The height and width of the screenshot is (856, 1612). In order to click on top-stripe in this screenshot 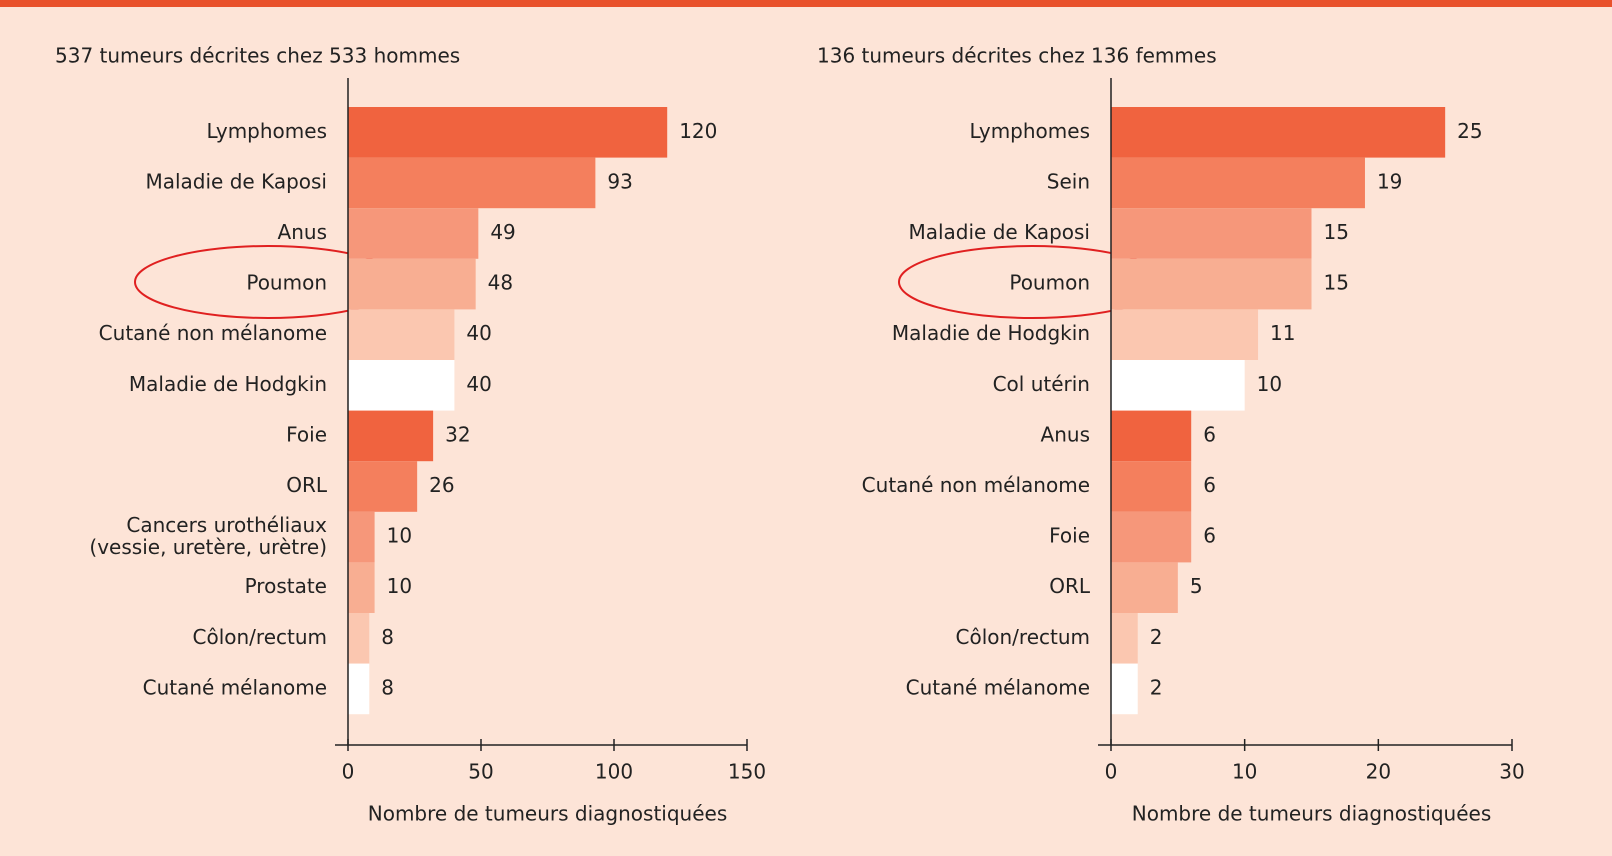, I will do `click(806, 3)`.